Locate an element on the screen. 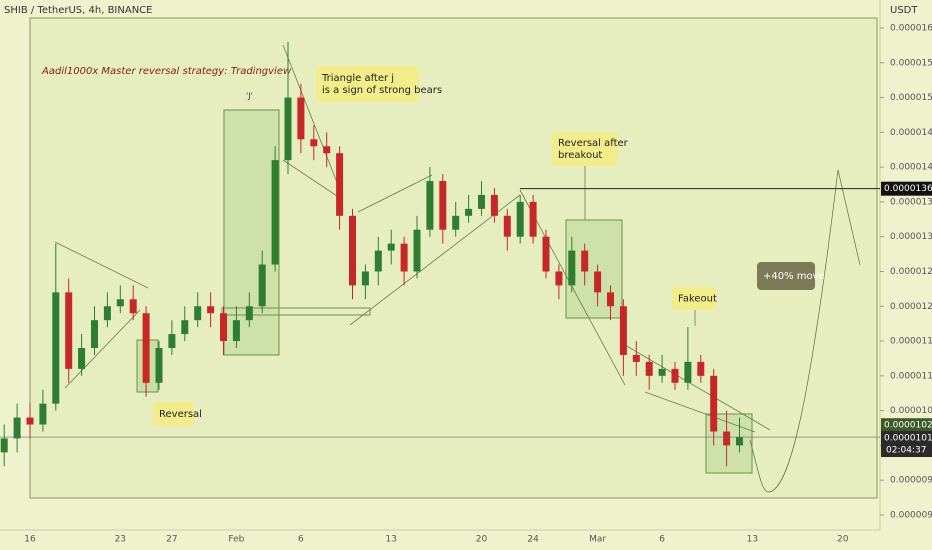 This screenshot has height=550, width=932. x-tick-label: 23 is located at coordinates (120, 540).